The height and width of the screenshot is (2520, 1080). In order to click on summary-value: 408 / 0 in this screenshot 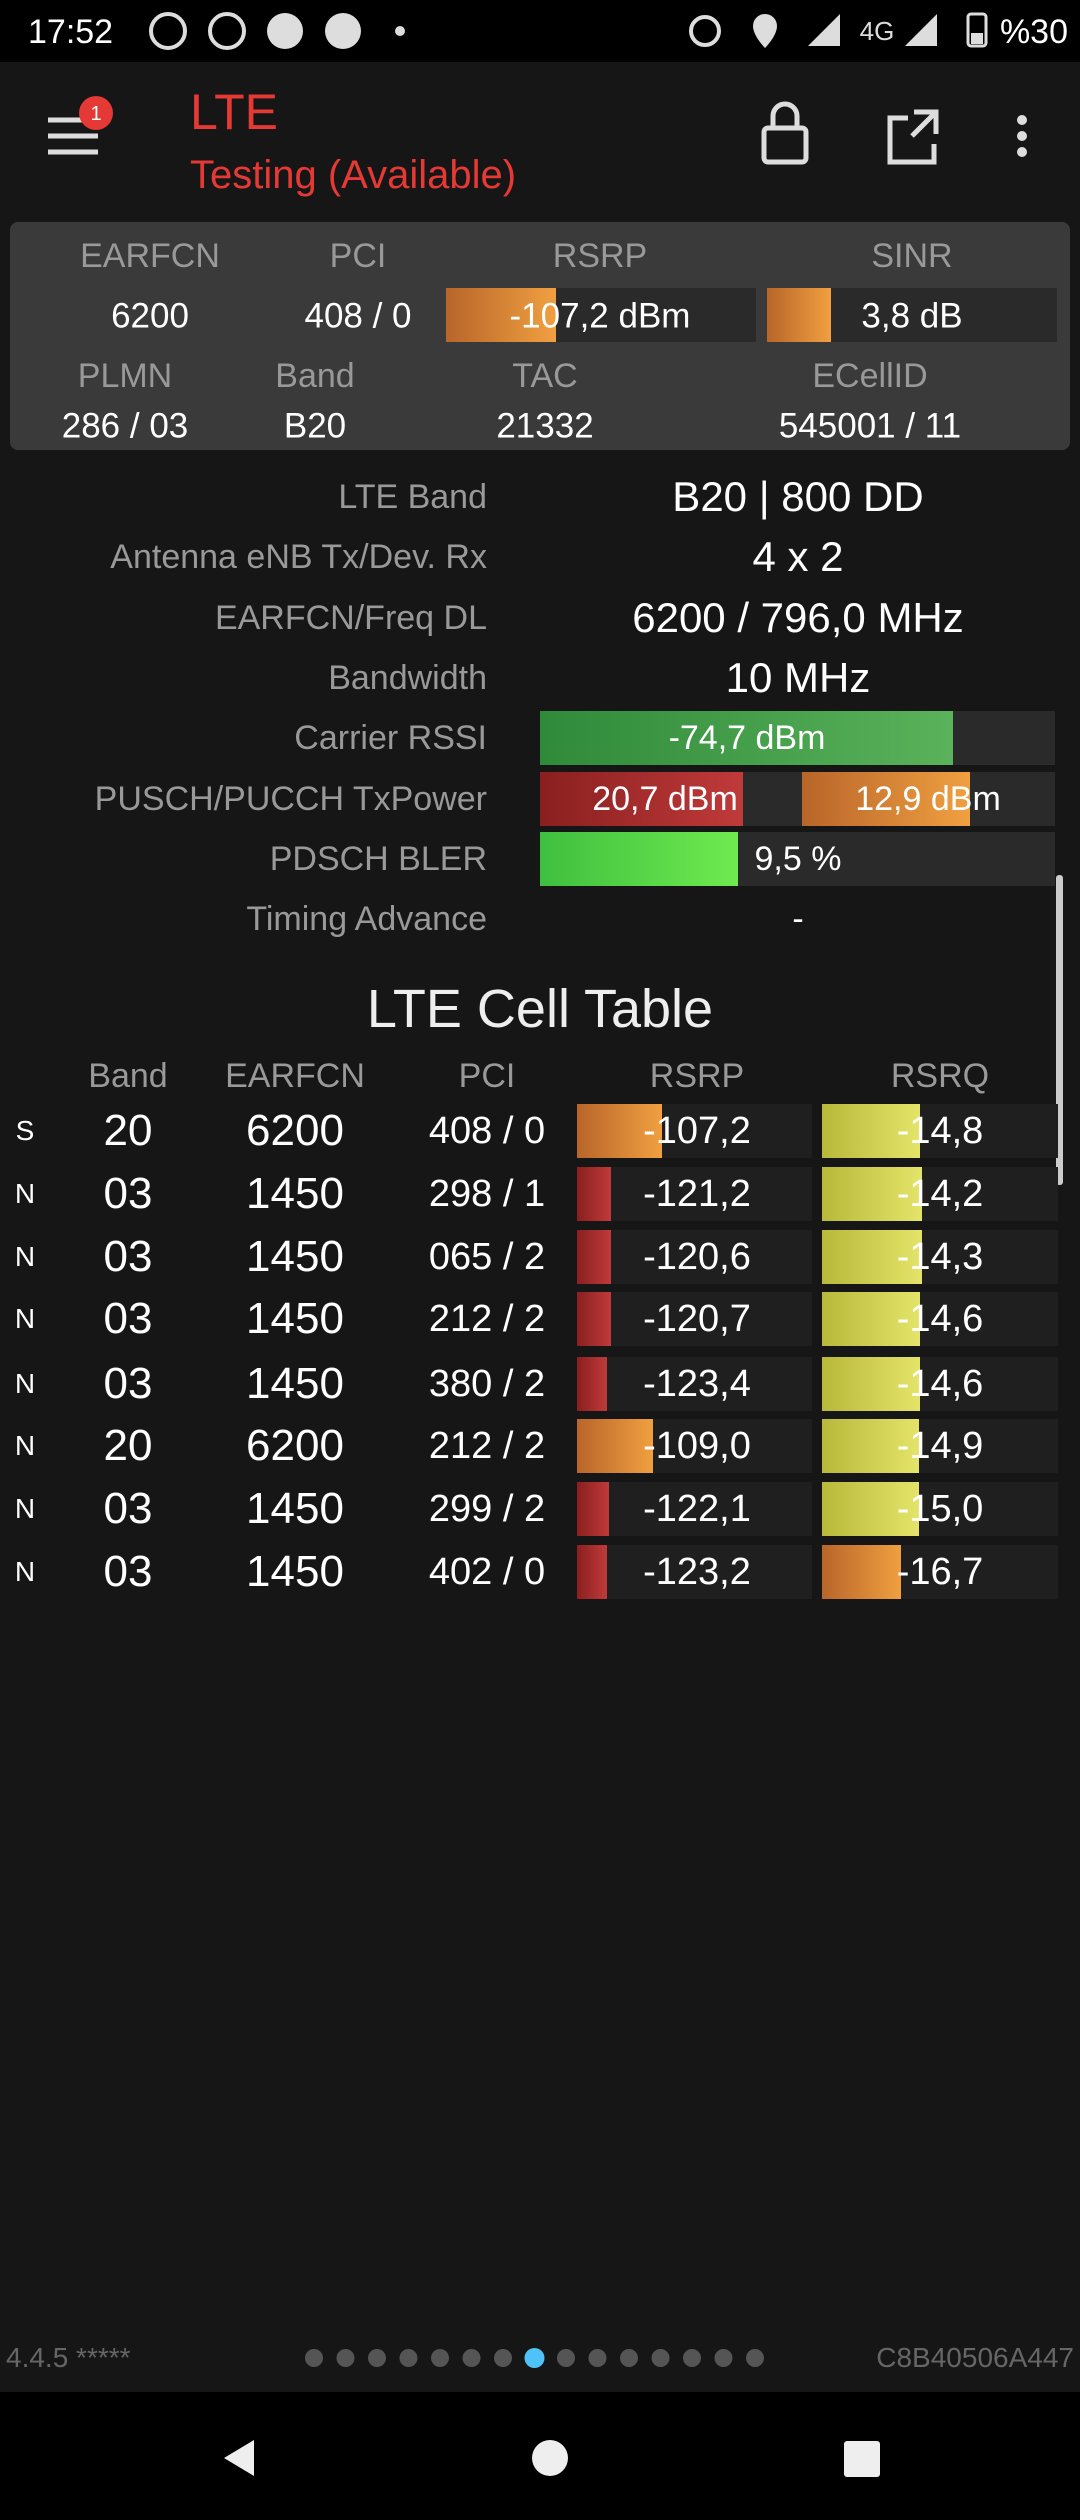, I will do `click(358, 316)`.